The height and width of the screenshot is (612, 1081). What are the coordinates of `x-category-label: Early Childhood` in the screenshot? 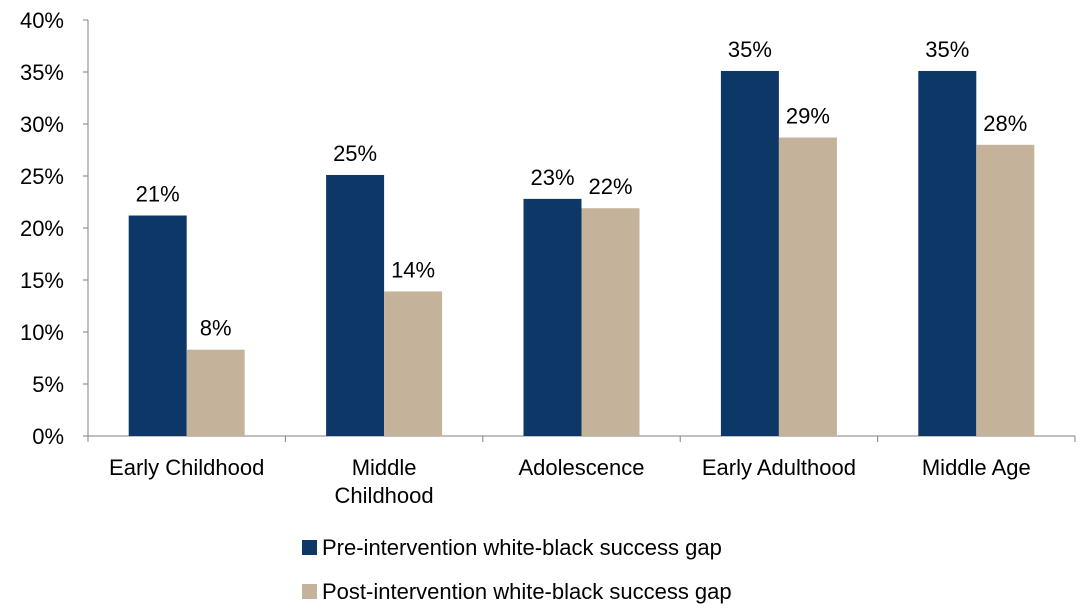 It's located at (186, 467).